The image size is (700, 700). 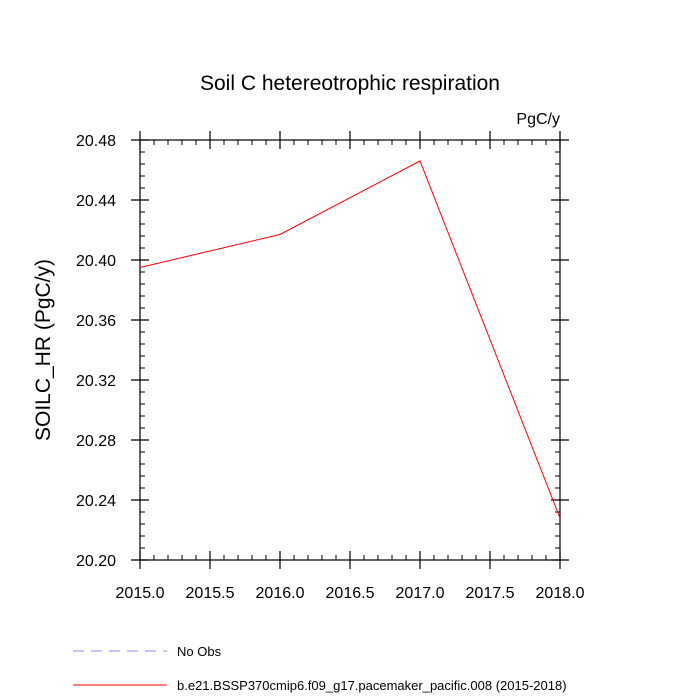 I want to click on x-tick-label: 2017.5, so click(x=490, y=593).